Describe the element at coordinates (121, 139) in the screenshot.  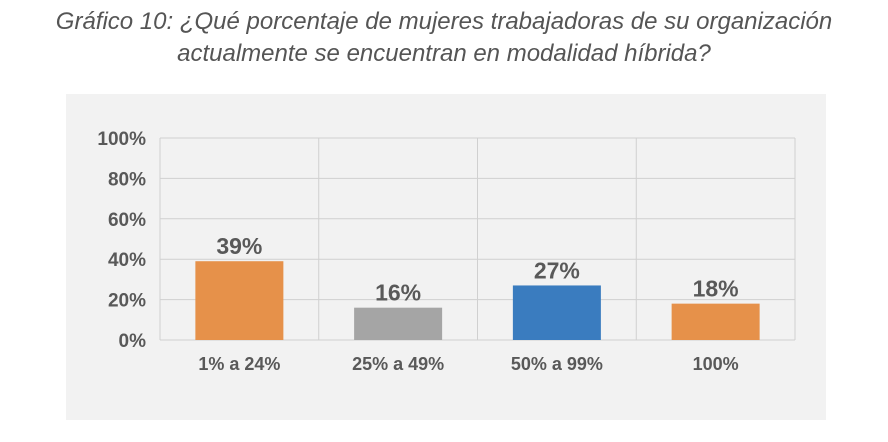
I see `y-tick-label: 100%` at that location.